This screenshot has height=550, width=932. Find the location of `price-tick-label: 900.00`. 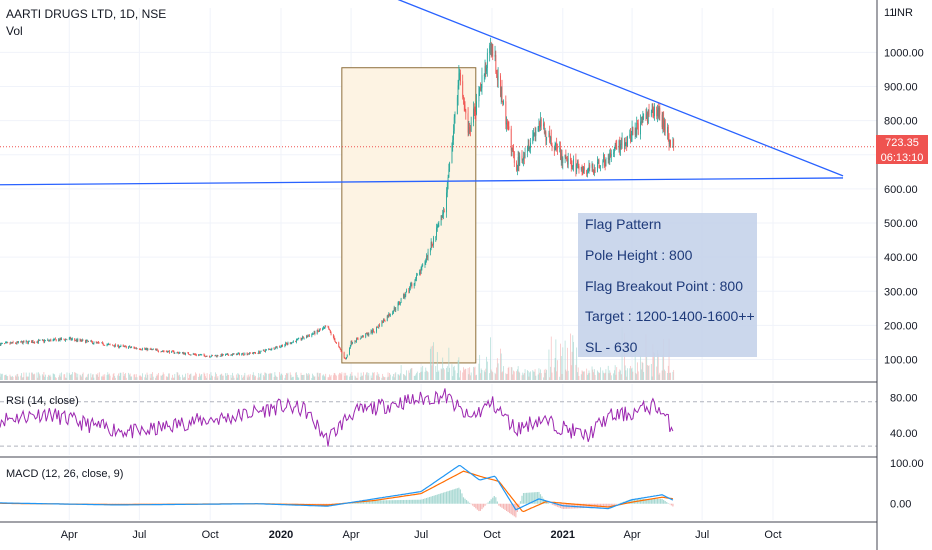

price-tick-label: 900.00 is located at coordinates (901, 87).